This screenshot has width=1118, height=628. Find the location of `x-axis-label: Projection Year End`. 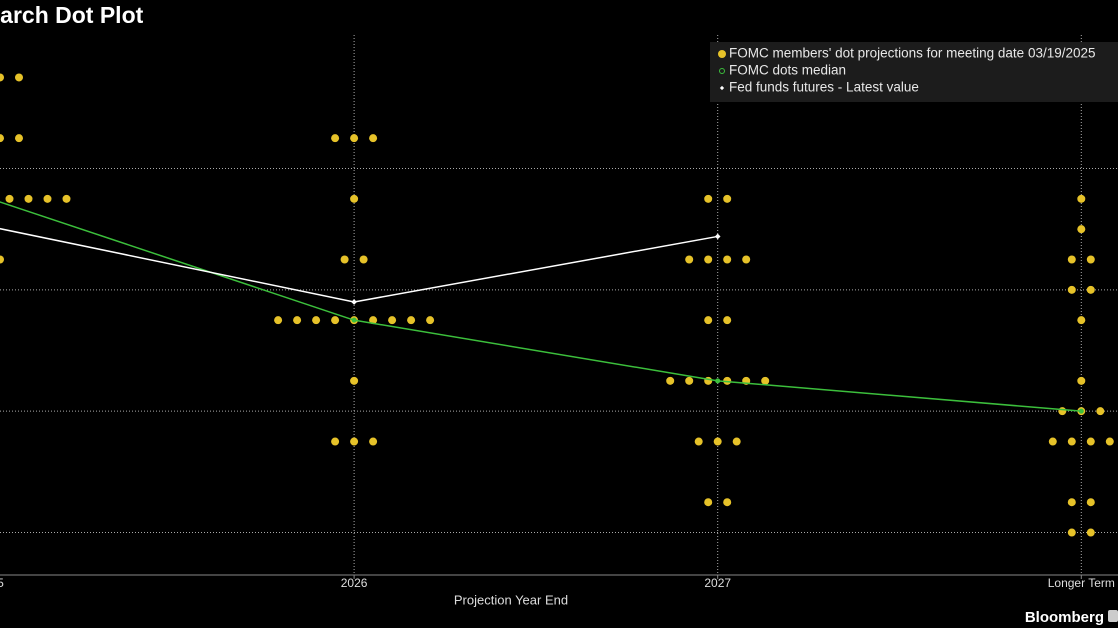

x-axis-label: Projection Year End is located at coordinates (511, 599).